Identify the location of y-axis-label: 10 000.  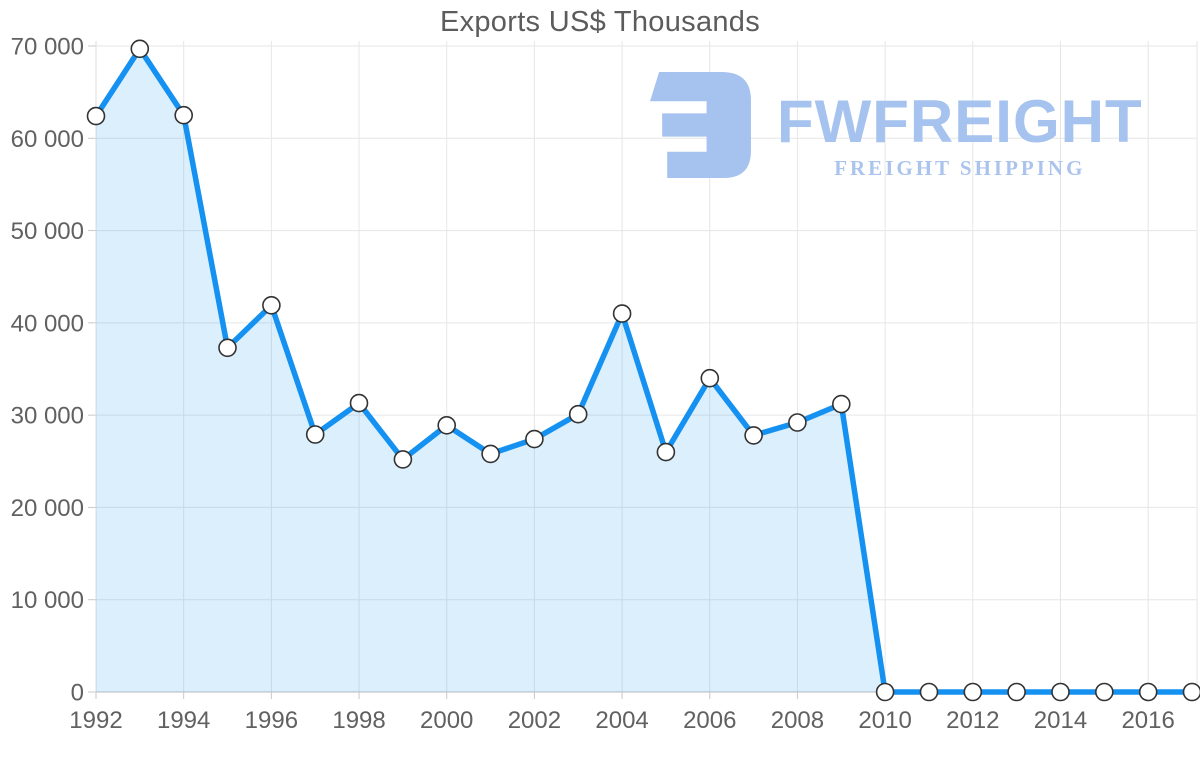
(47, 600).